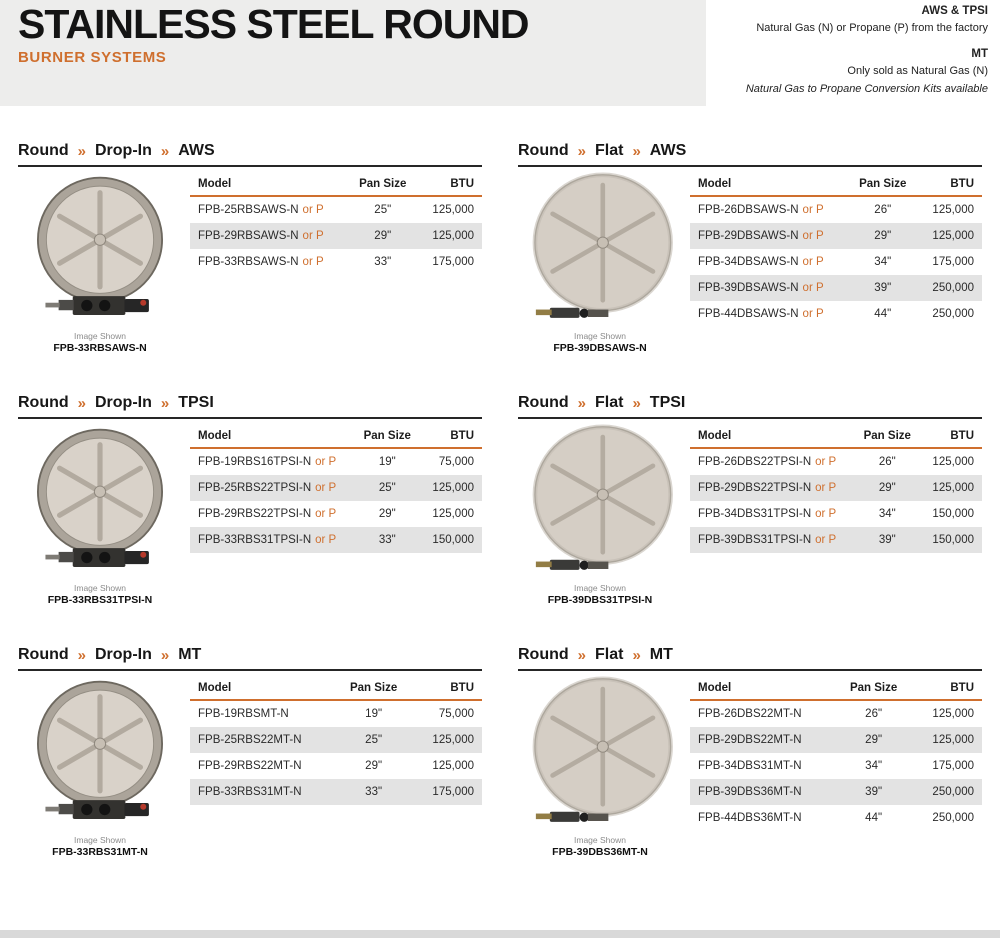  Describe the element at coordinates (123, 654) in the screenshot. I see `breadcrumb-item: Drop-In` at that location.